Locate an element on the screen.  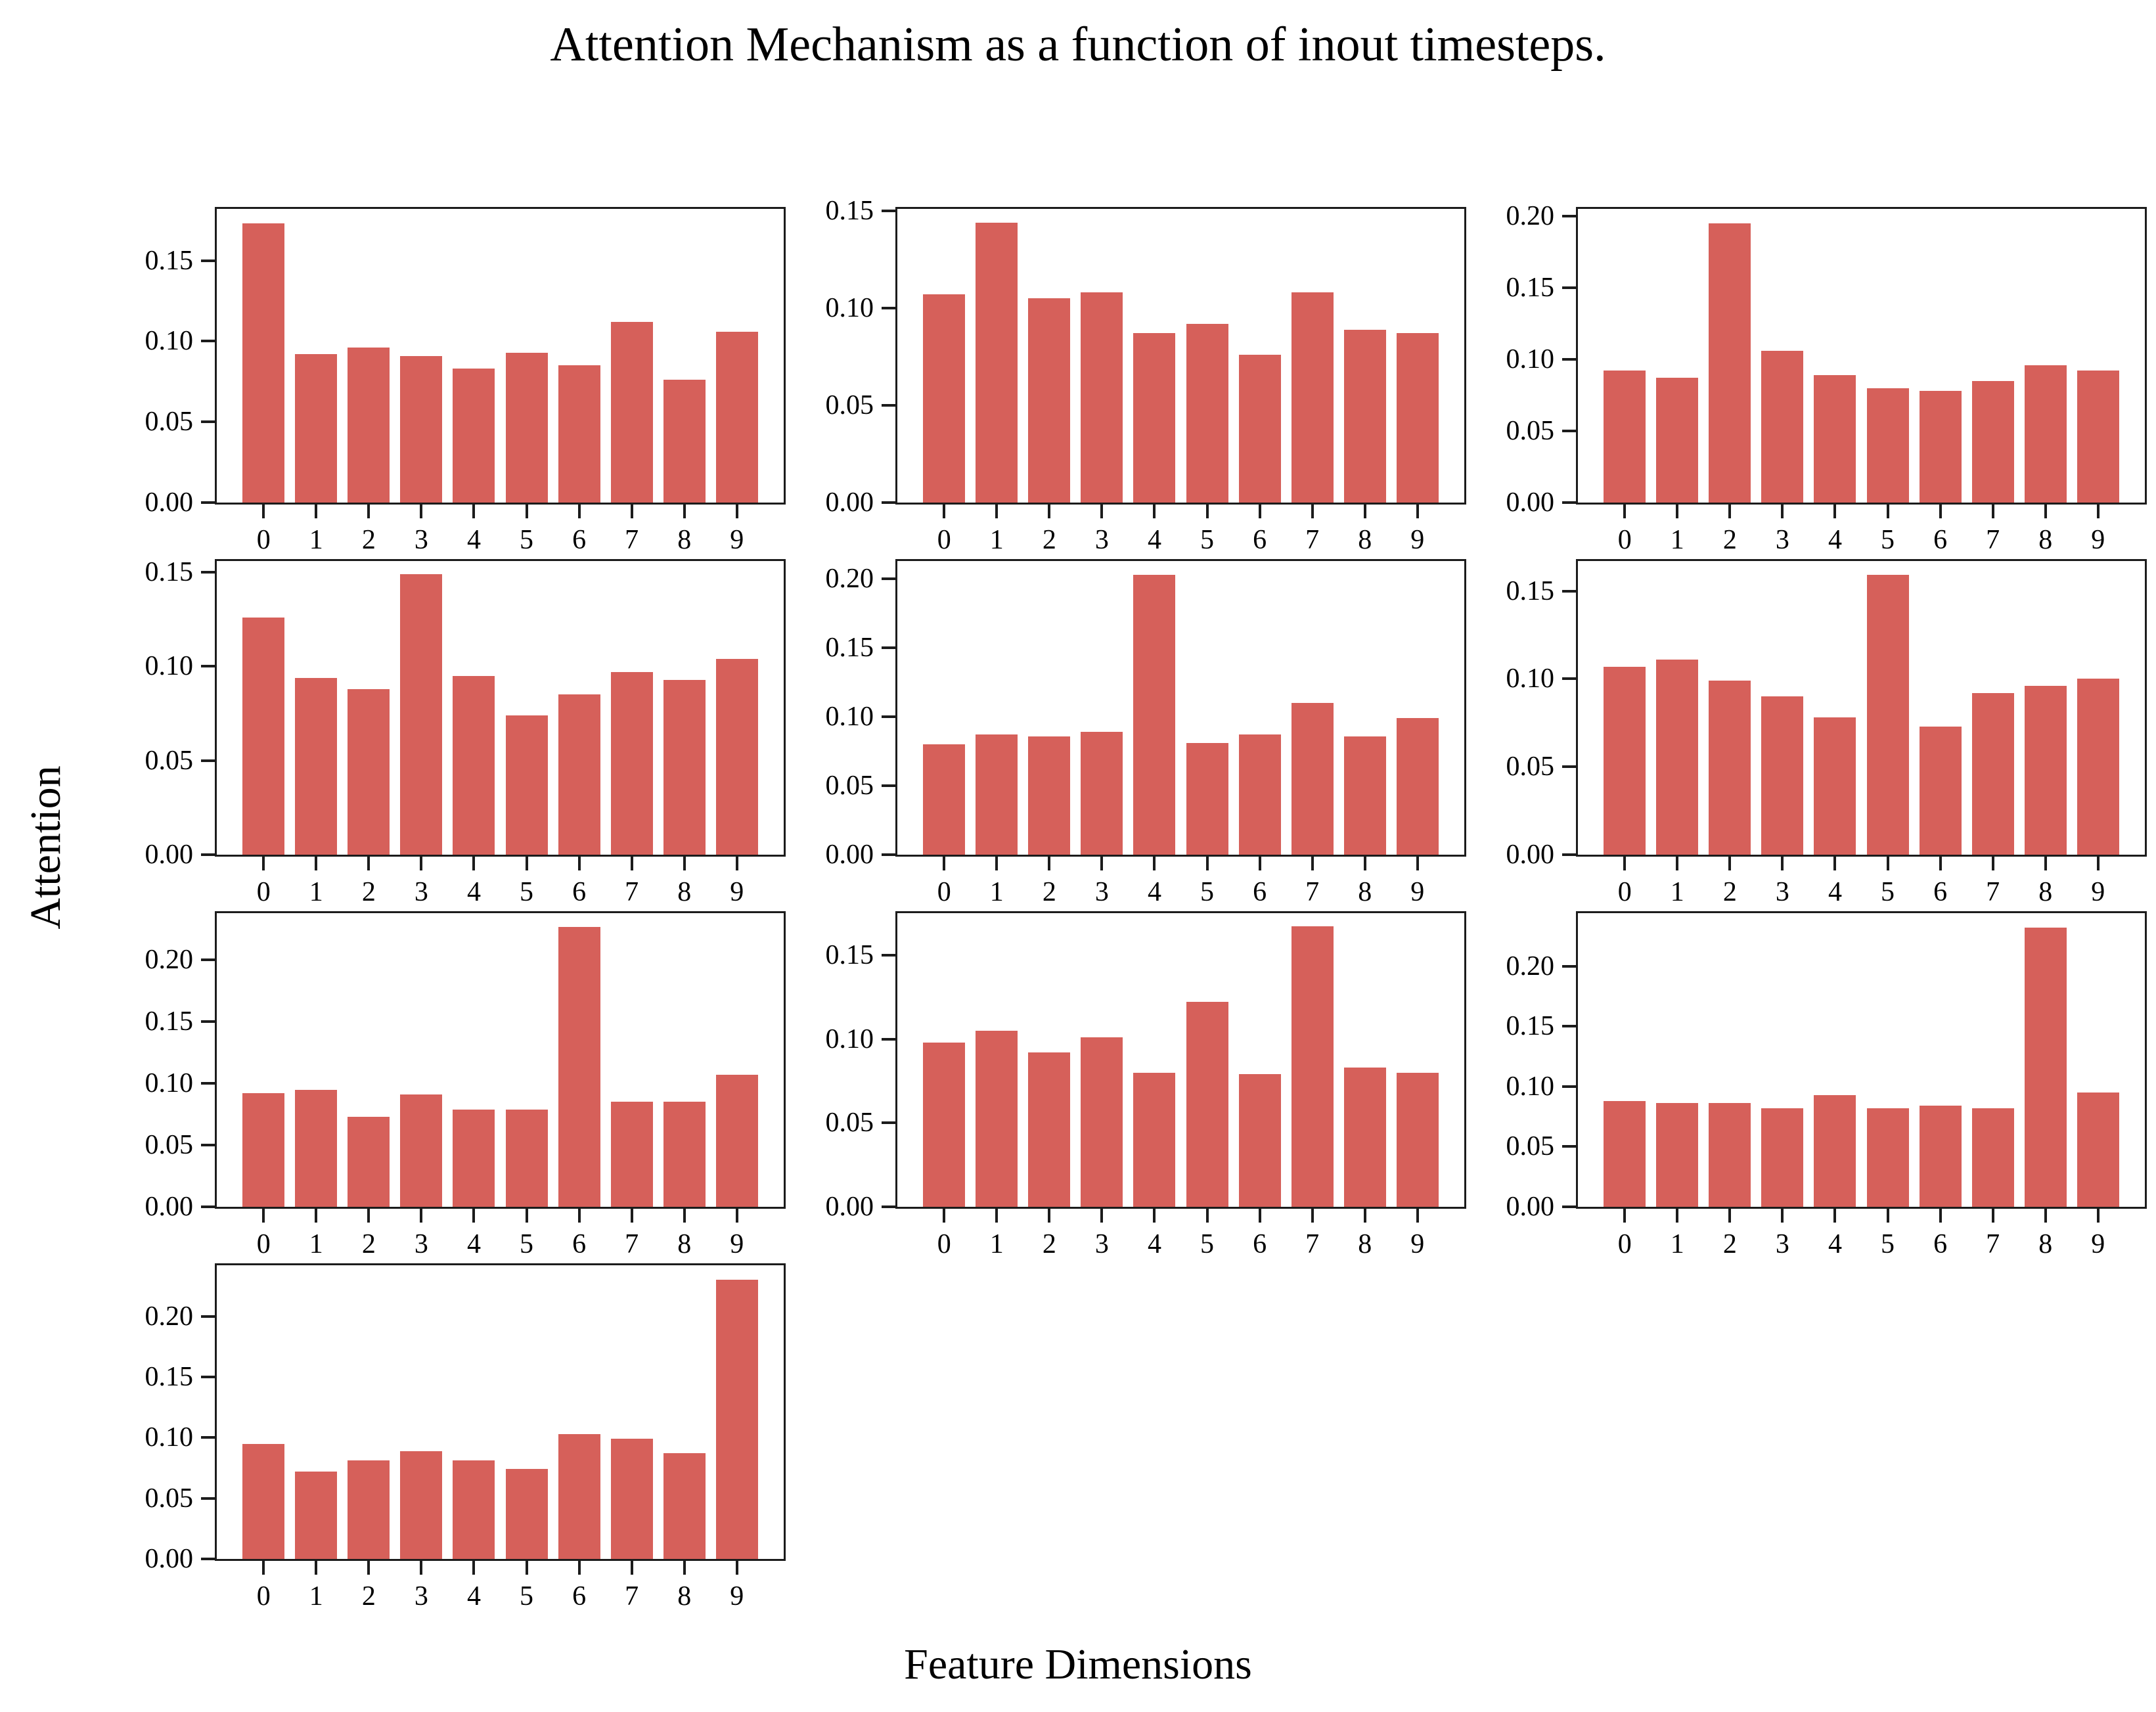
bar-dim-4-peak is located at coordinates (1154, 715).